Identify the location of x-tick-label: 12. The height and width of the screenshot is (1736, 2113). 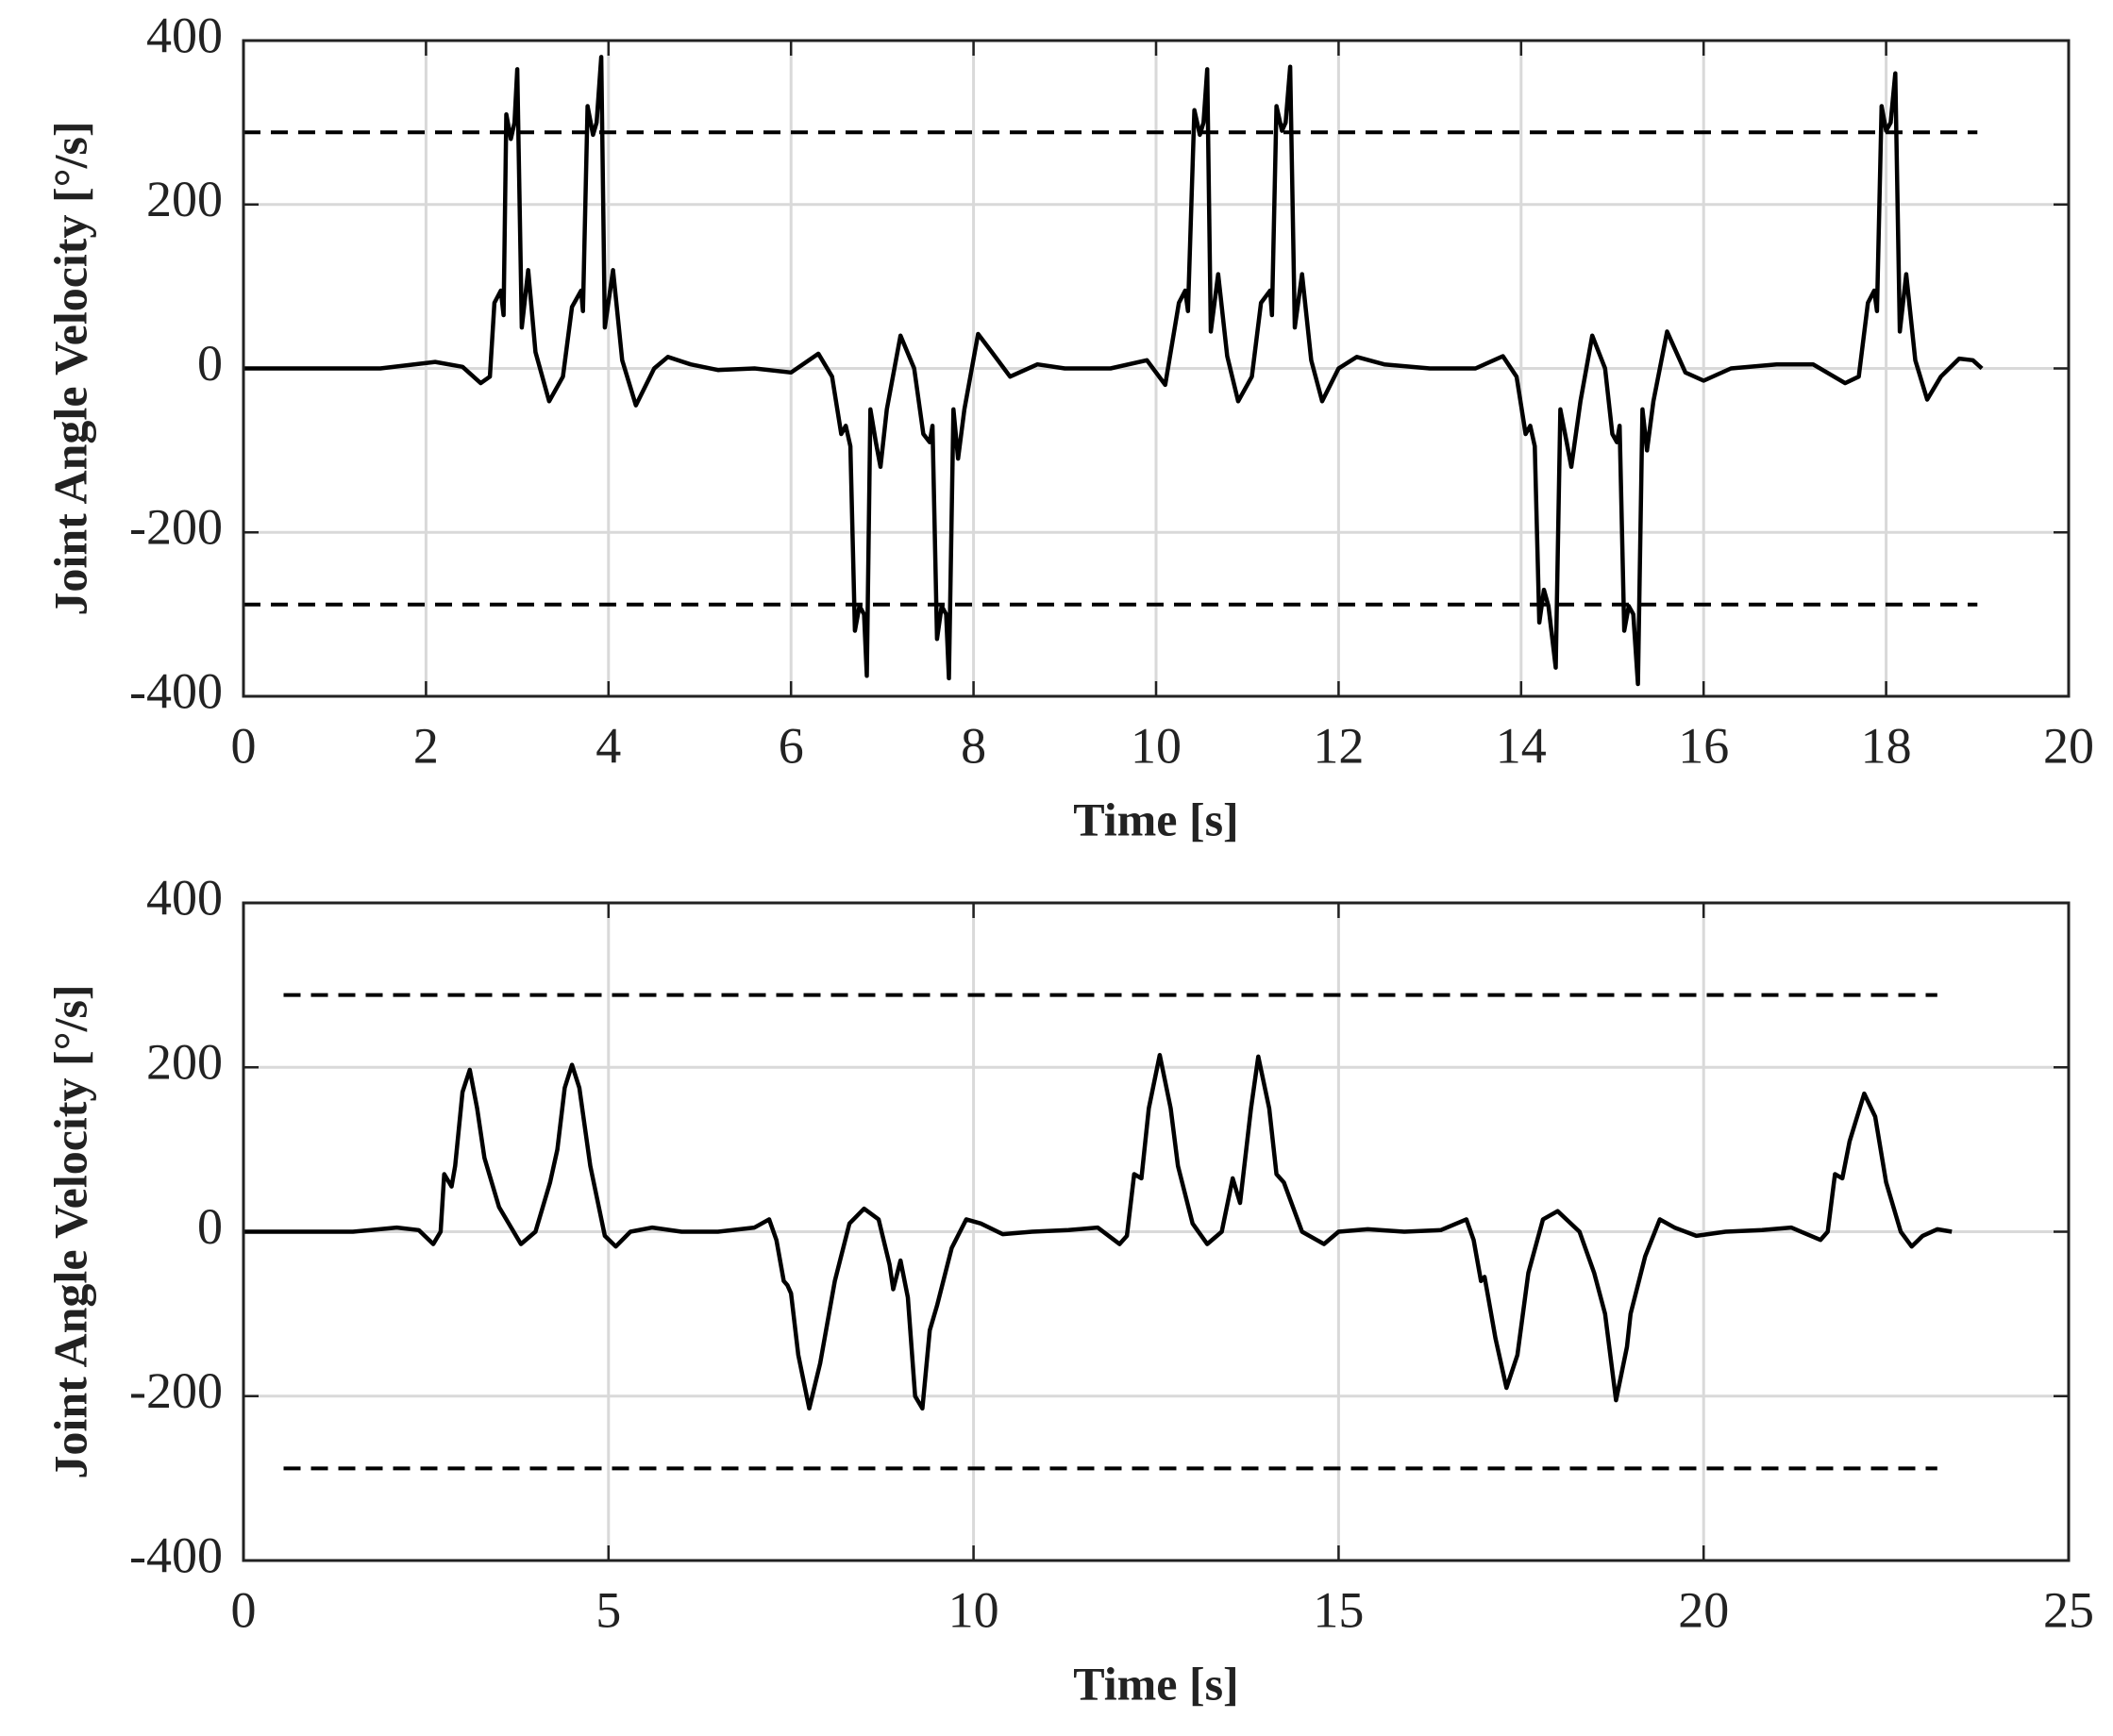
(1338, 746).